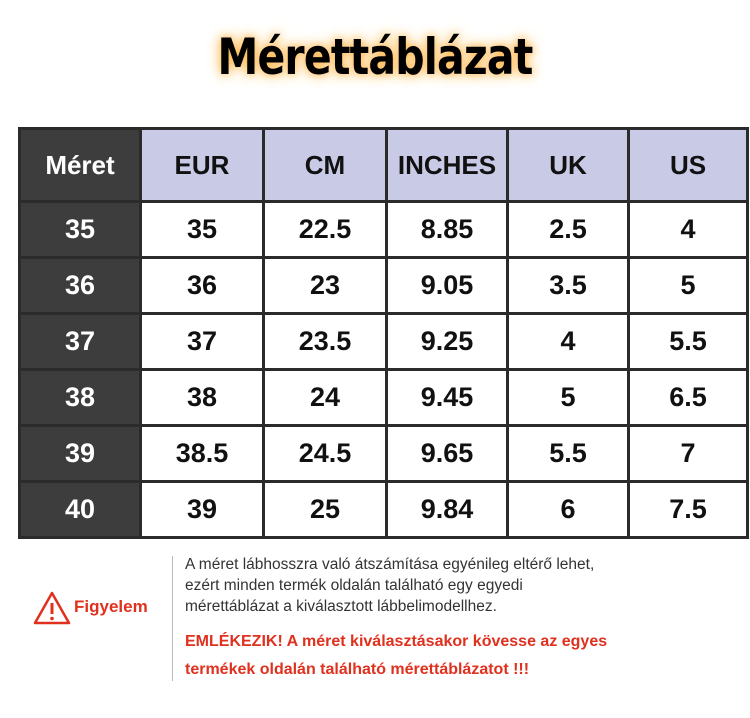 The width and height of the screenshot is (750, 718). I want to click on column-header: US, so click(688, 165).